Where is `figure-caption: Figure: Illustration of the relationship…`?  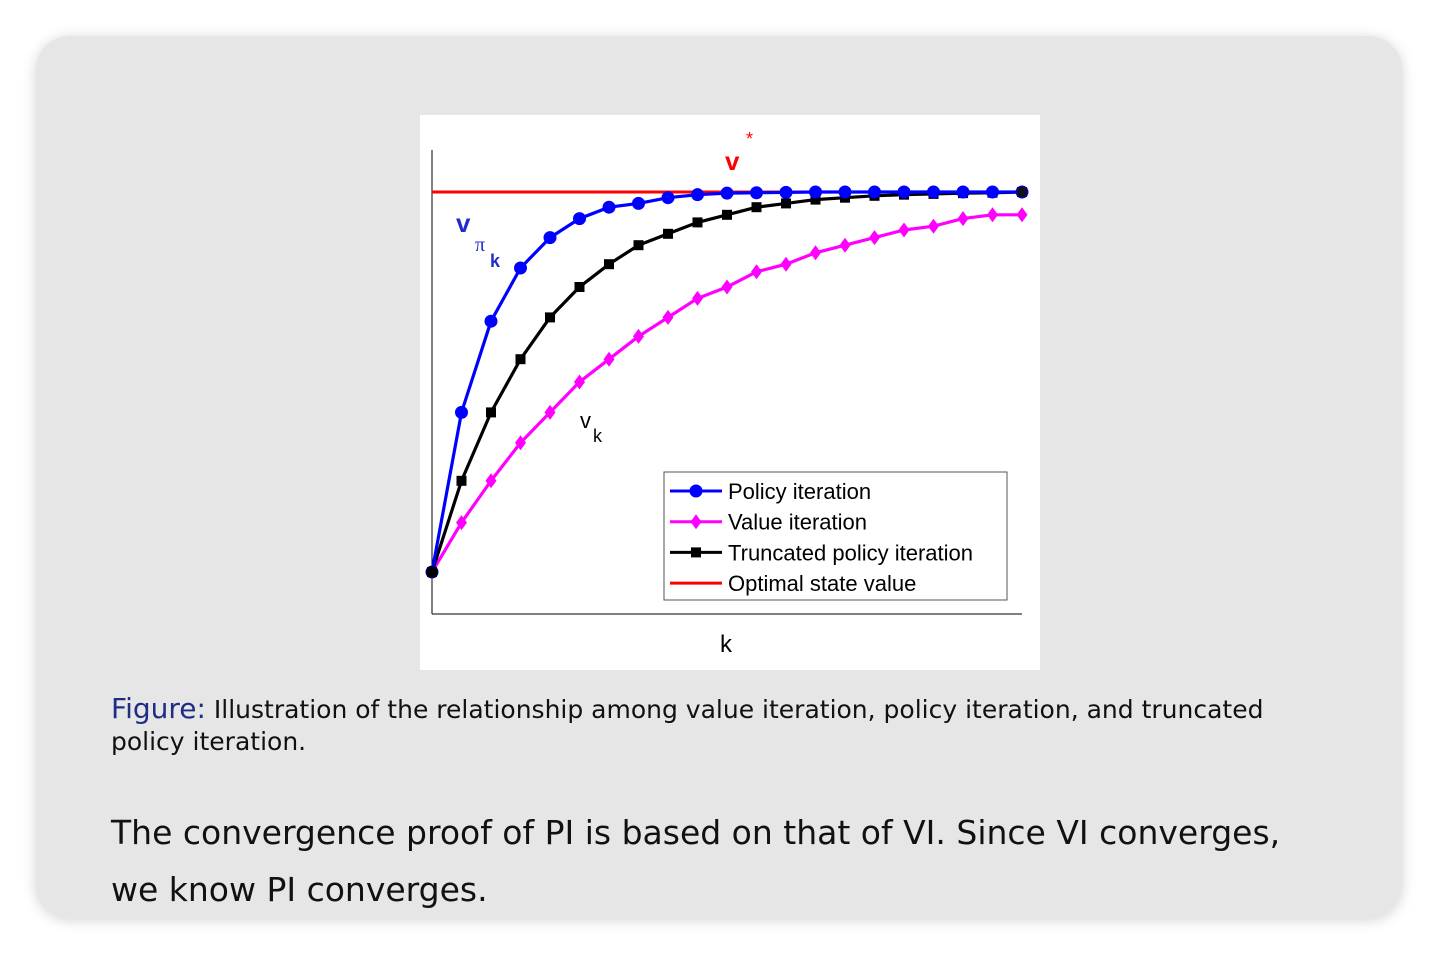 figure-caption: Figure: Illustration of the relationship… is located at coordinates (711, 725).